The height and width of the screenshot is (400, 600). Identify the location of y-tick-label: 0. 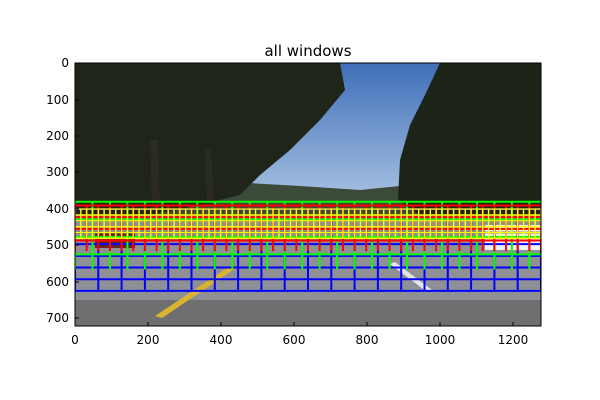
(65, 63).